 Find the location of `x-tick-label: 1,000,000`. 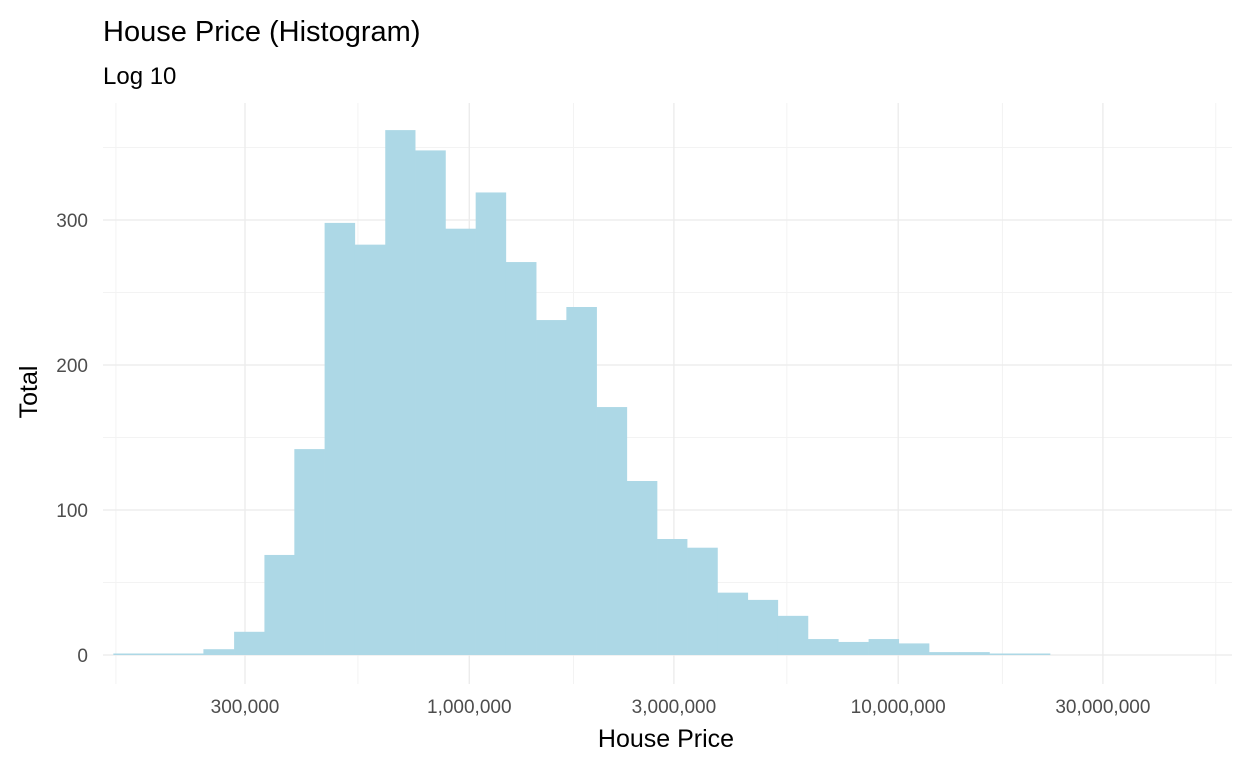

x-tick-label: 1,000,000 is located at coordinates (469, 707).